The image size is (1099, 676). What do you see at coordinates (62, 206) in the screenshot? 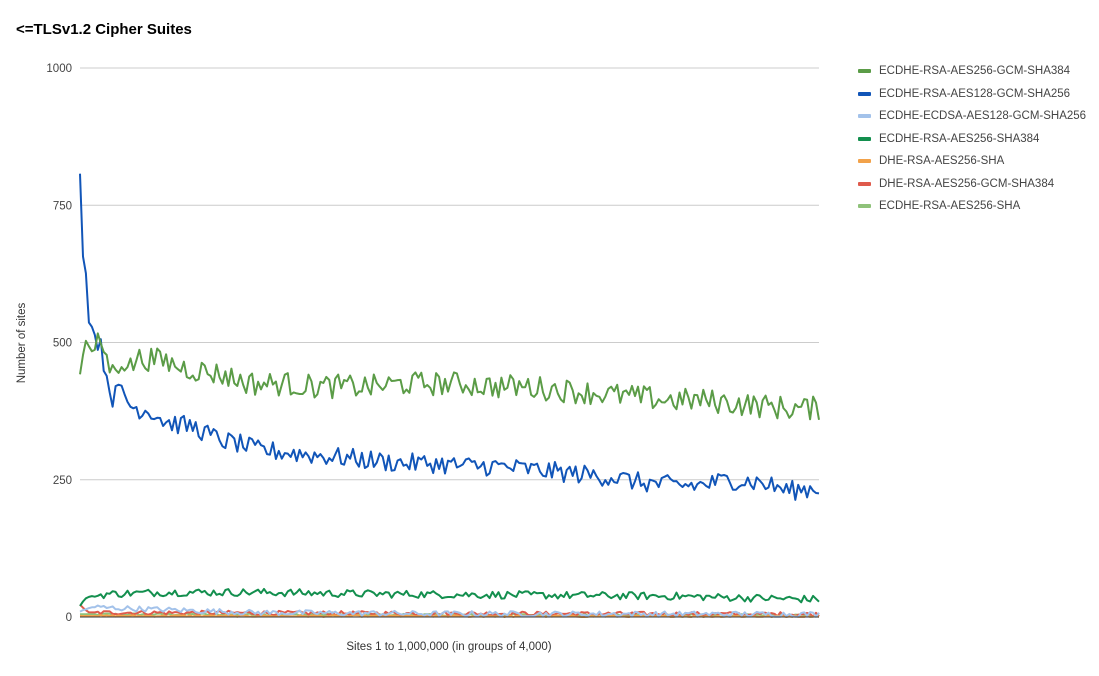
I see `y-tick-label: 750` at bounding box center [62, 206].